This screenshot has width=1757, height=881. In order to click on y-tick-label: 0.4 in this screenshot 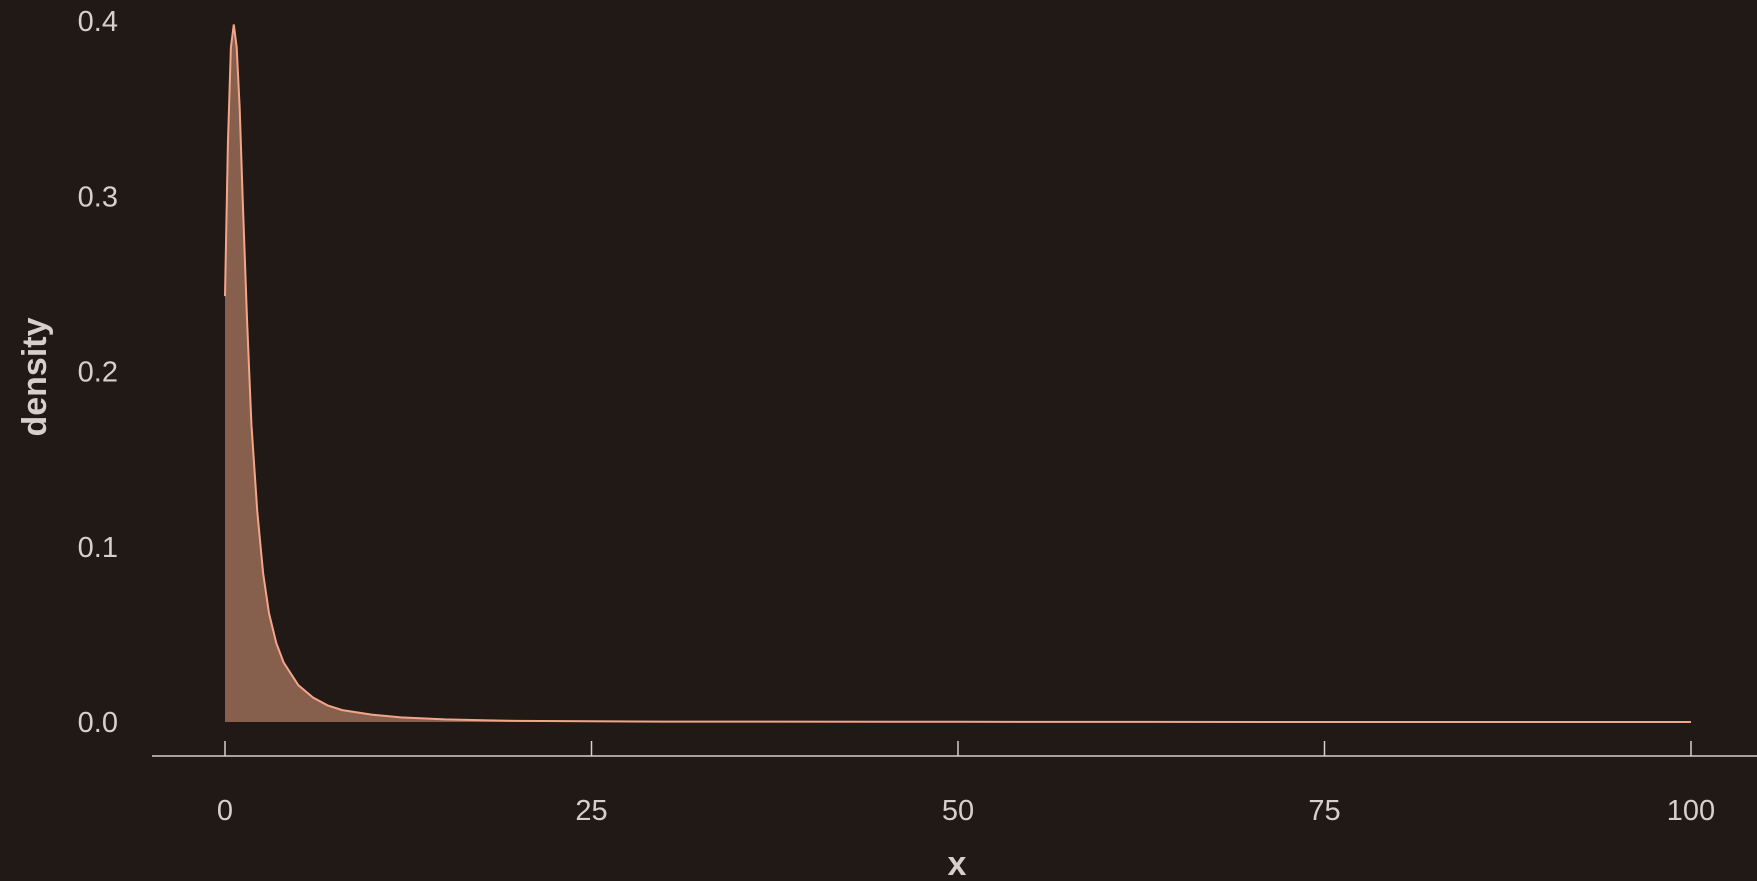, I will do `click(98, 22)`.